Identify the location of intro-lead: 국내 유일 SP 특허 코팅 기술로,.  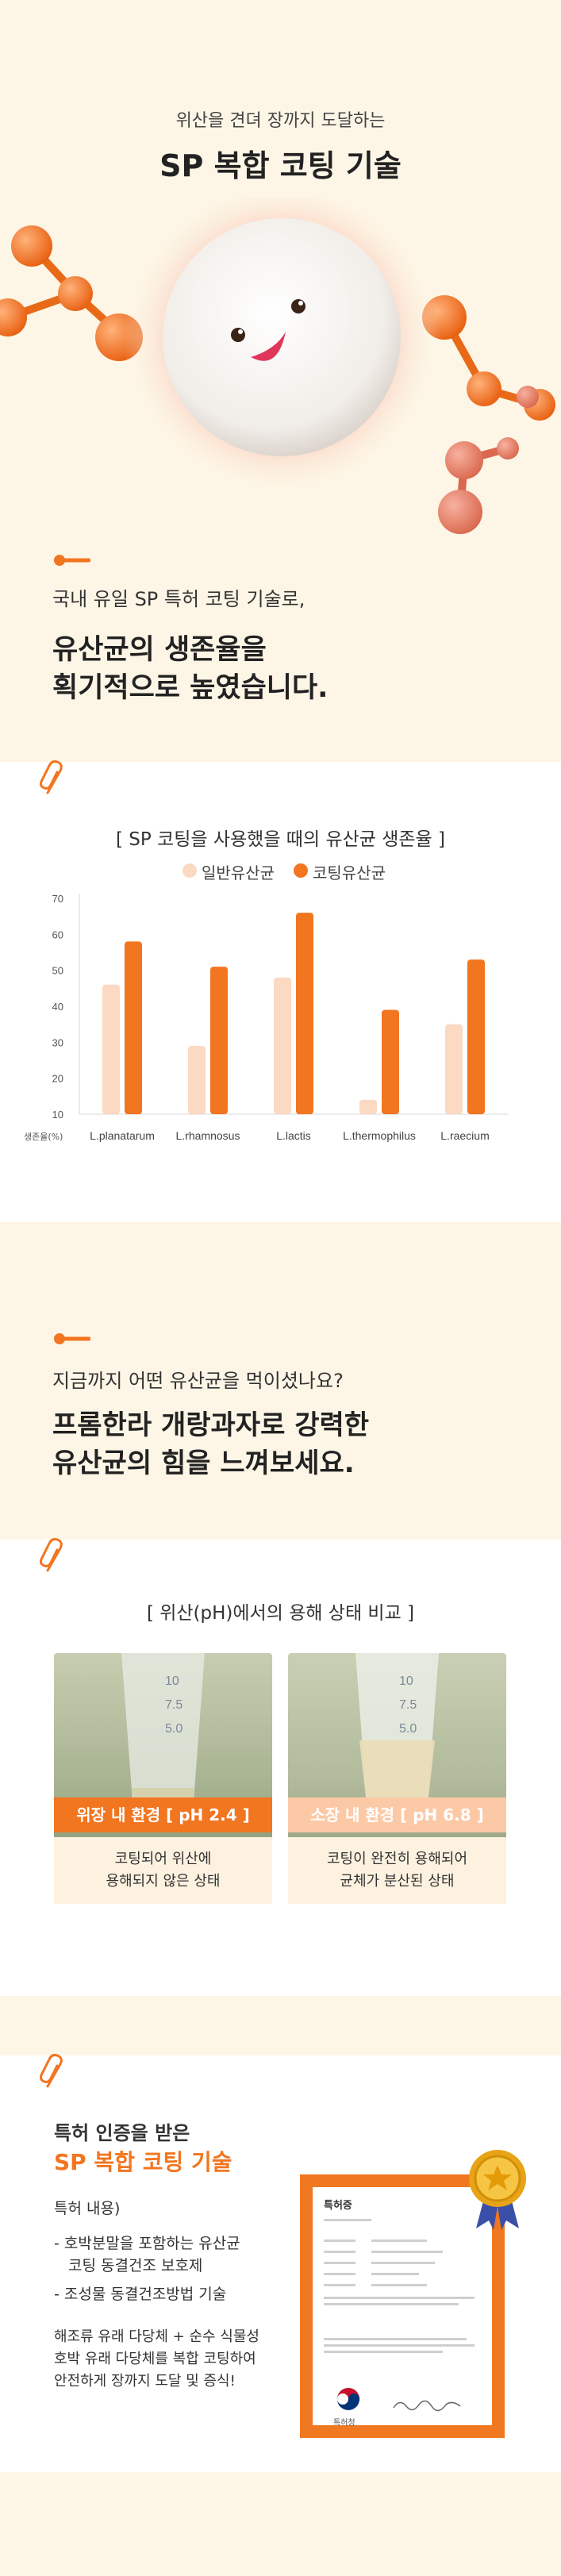
(178, 599).